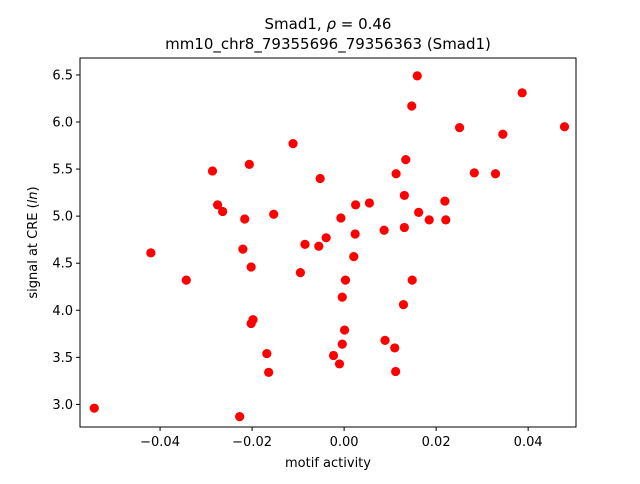 Image resolution: width=640 pixels, height=484 pixels. What do you see at coordinates (62, 405) in the screenshot?
I see `y-tick-label-0: 3.0` at bounding box center [62, 405].